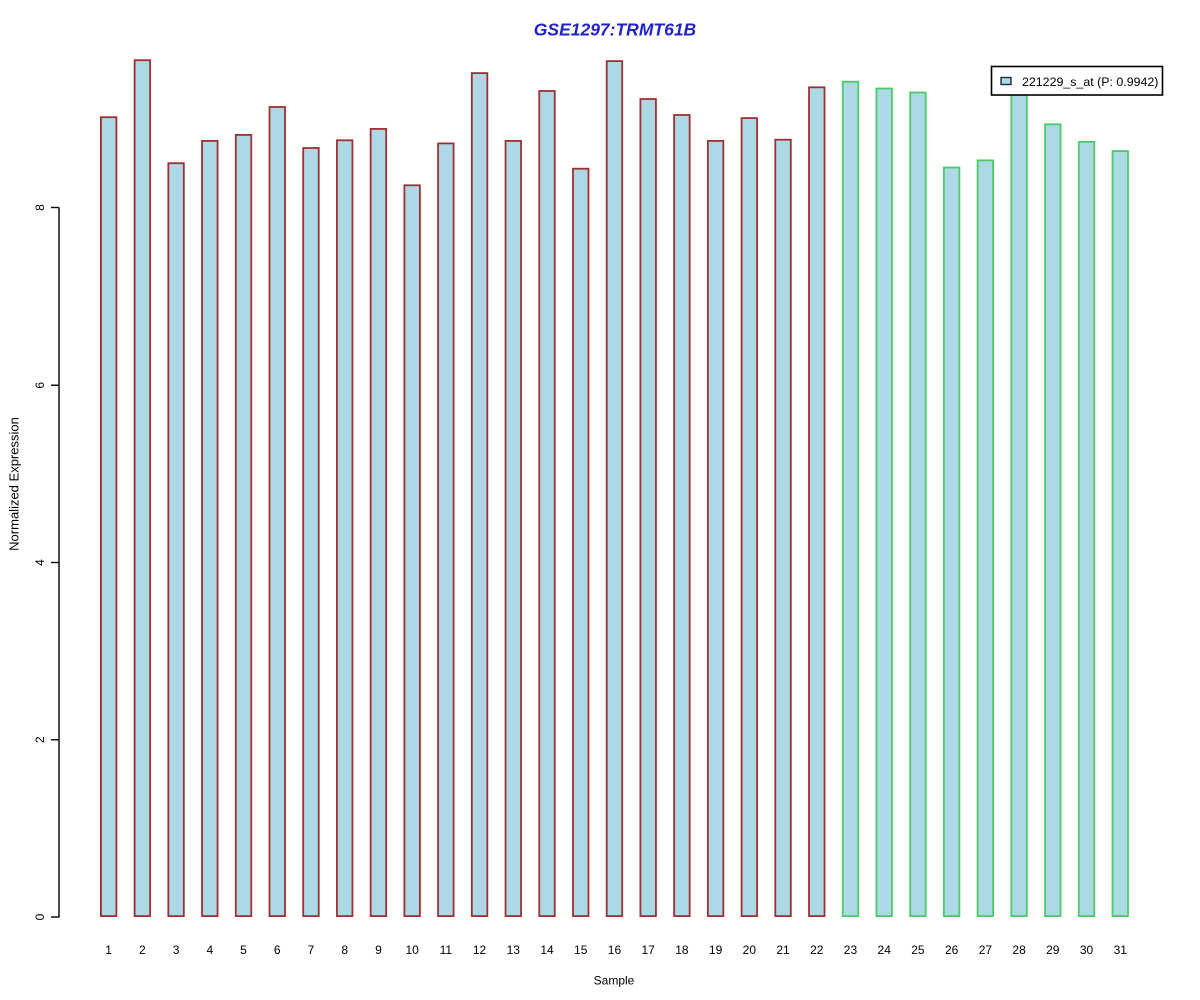  I want to click on svg-text: 5, so click(243, 950).